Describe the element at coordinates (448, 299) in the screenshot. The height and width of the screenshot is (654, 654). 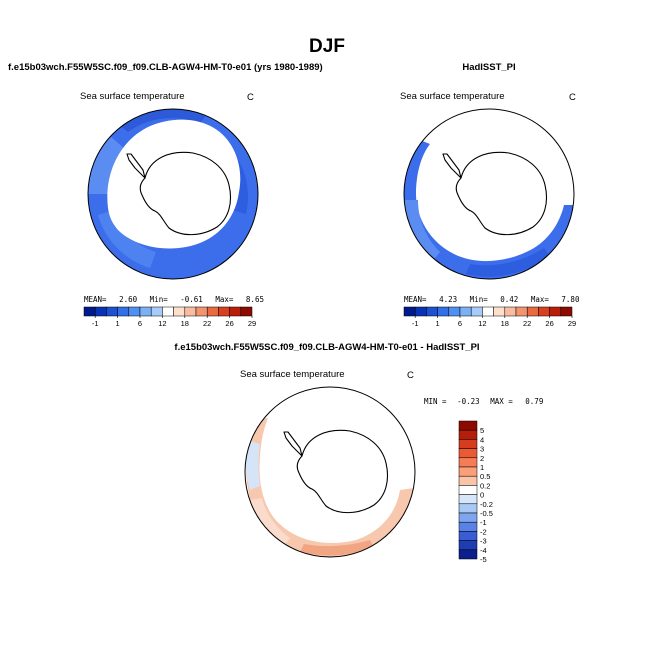
I see `mean-value: 4.23` at that location.